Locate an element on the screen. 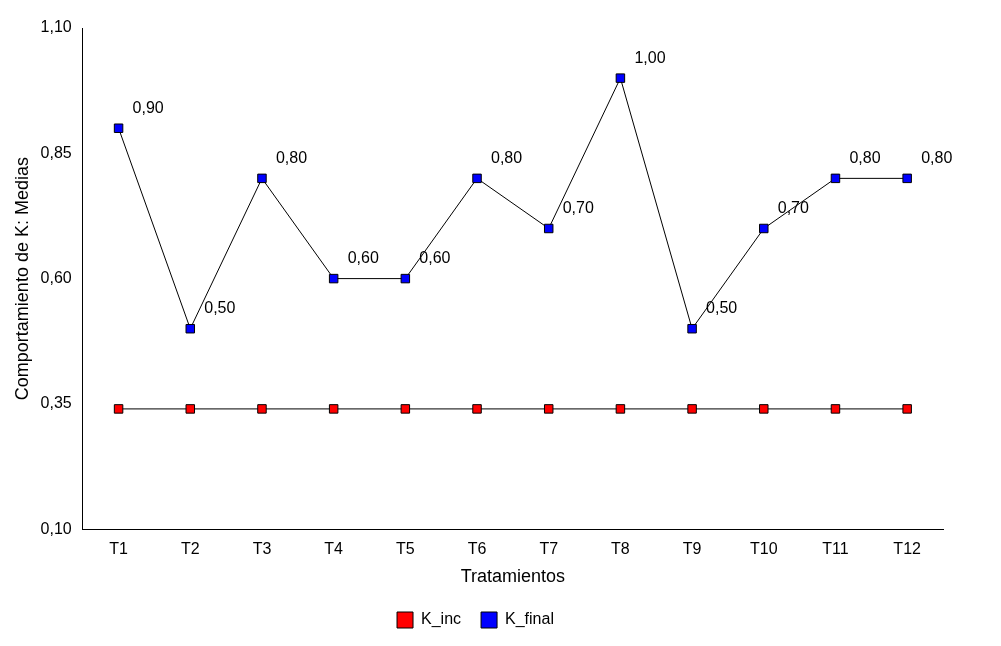 This screenshot has width=1001, height=646. x-tick-label: T2 is located at coordinates (190, 549).